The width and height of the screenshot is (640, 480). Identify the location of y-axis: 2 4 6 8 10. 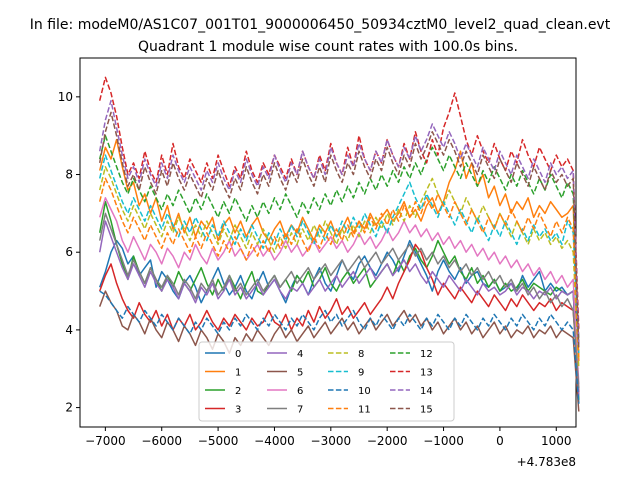
(69, 252).